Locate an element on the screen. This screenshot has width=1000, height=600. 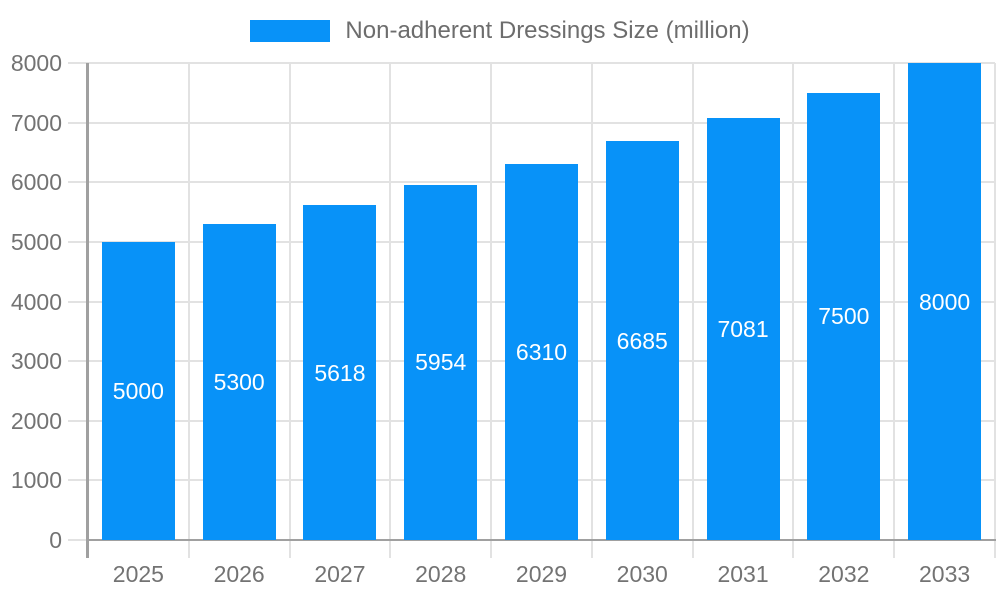
bar-value-label: 6685 is located at coordinates (642, 340).